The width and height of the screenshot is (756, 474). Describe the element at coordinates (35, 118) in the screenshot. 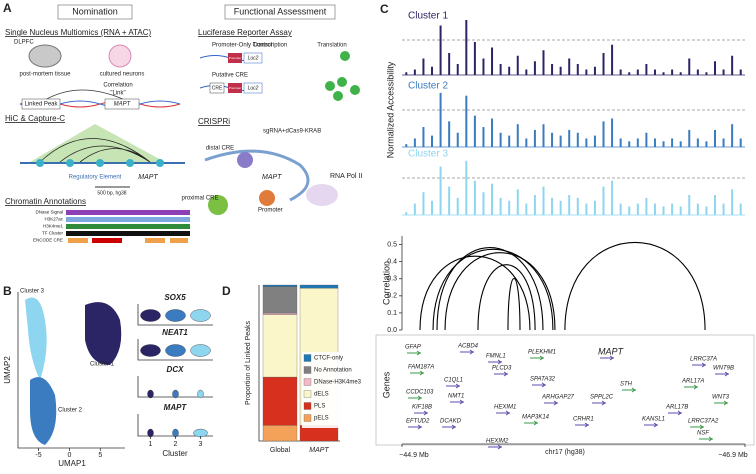

I see `label: HiC & Capture-C` at that location.